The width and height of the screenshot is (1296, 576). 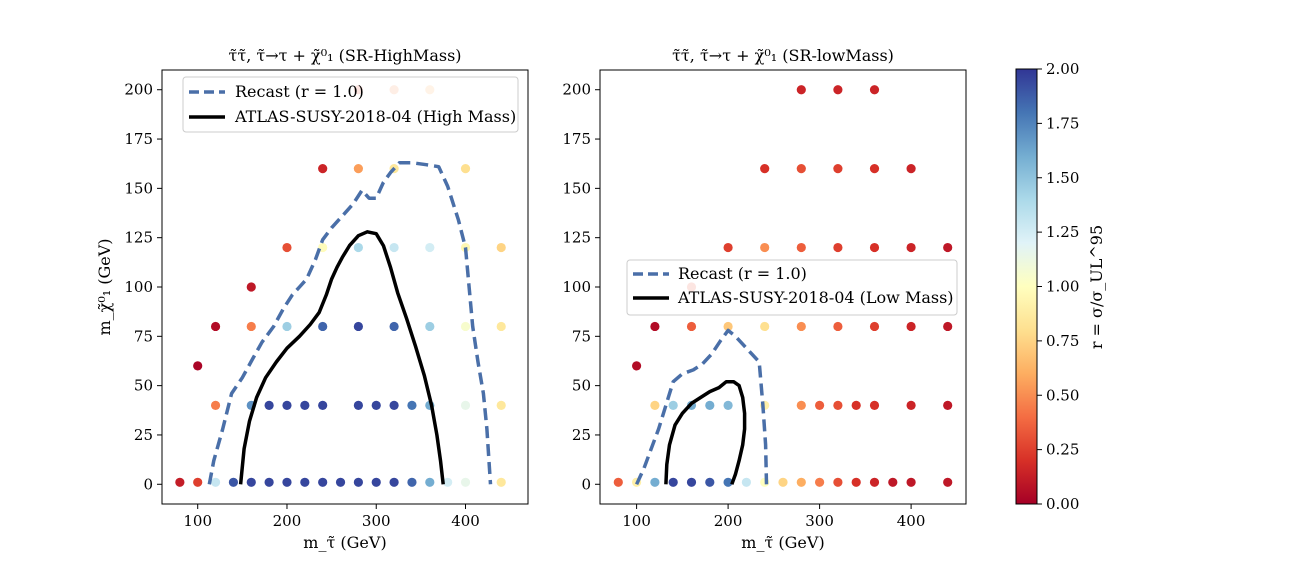 I want to click on atlas-contour-line, so click(x=705, y=432).